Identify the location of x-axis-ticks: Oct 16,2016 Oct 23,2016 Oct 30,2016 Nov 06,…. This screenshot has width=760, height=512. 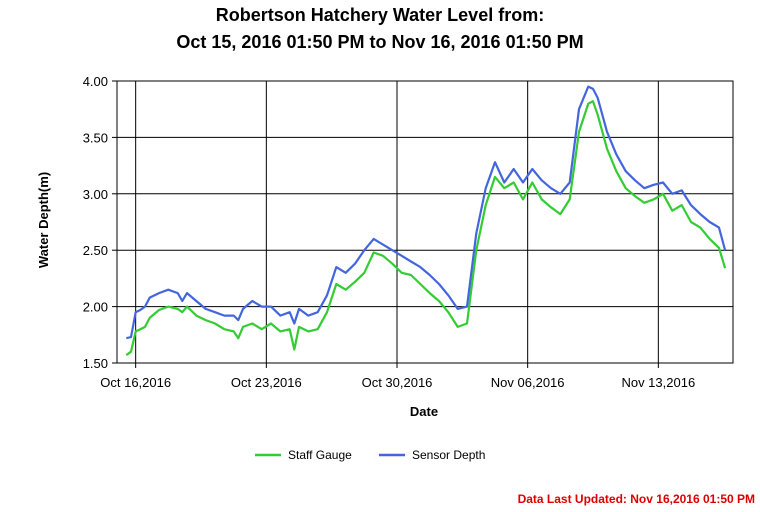
(397, 376).